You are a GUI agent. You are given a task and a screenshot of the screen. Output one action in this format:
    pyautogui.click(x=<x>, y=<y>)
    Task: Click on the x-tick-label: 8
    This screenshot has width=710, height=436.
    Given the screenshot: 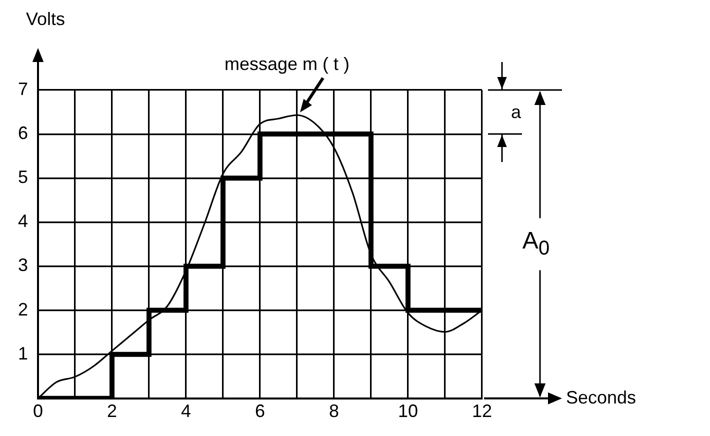 What is the action you would take?
    pyautogui.click(x=334, y=411)
    